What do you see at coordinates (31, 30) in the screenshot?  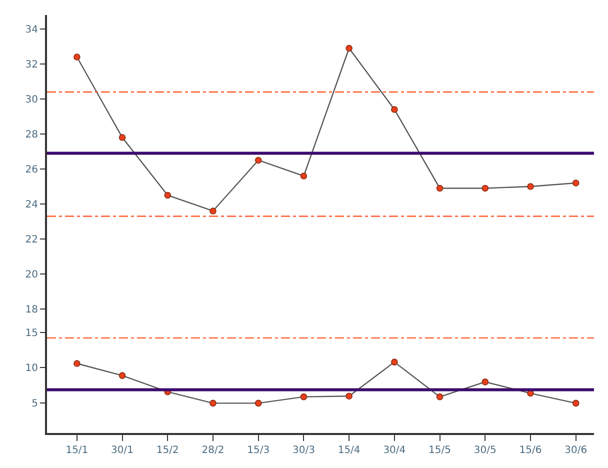 I see `y-tick-label: 34` at bounding box center [31, 30].